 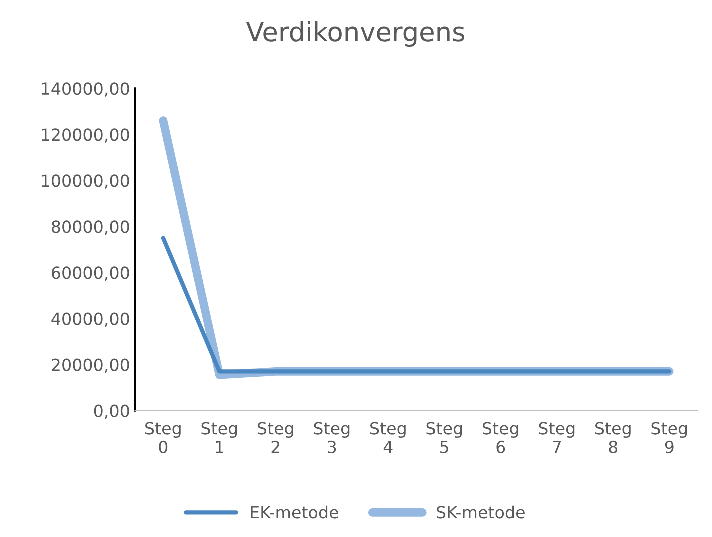 What do you see at coordinates (163, 438) in the screenshot?
I see `x-tick-label: Steg 0` at bounding box center [163, 438].